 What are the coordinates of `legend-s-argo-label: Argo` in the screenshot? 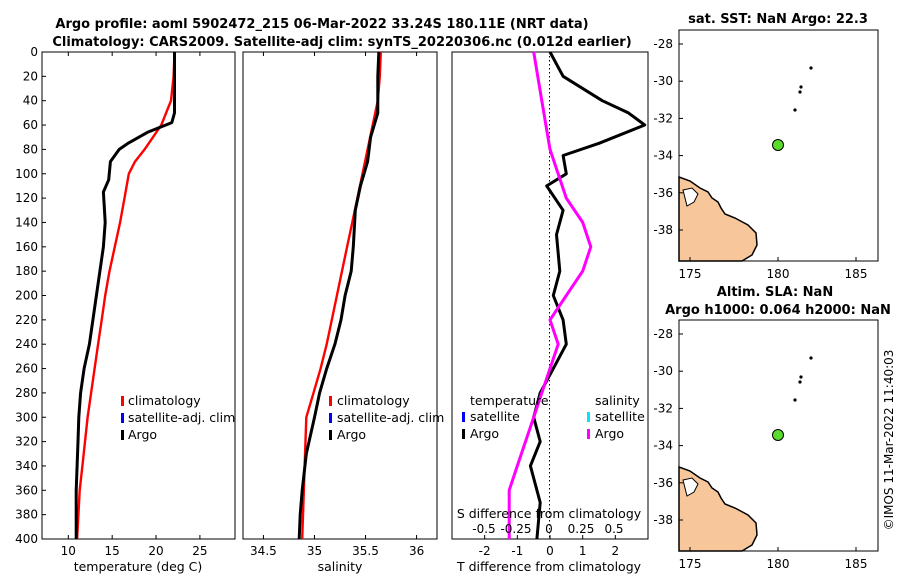 It's located at (609, 433).